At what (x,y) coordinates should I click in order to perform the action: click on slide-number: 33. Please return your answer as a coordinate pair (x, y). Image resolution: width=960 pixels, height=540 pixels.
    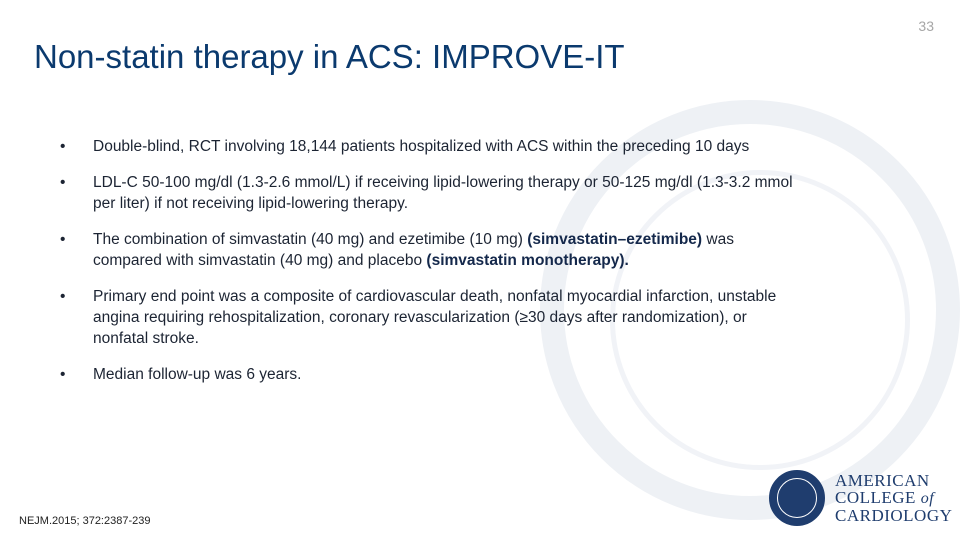
    Looking at the image, I should click on (926, 26).